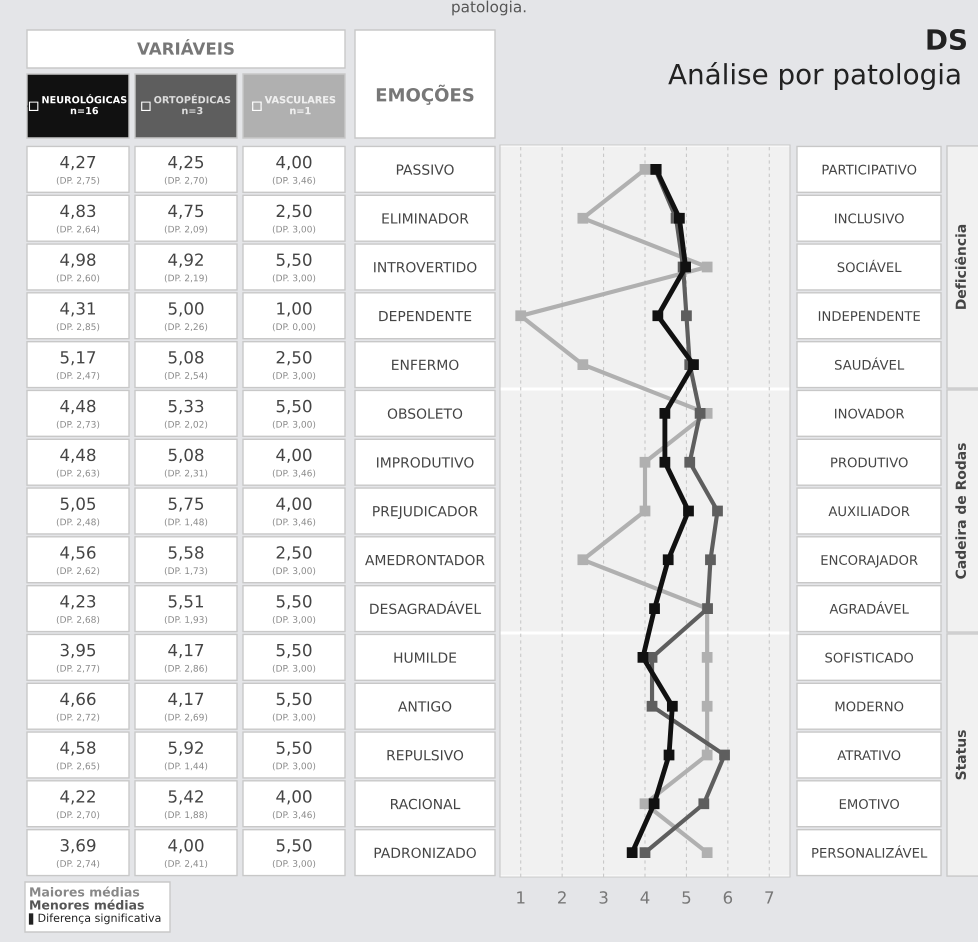  Describe the element at coordinates (425, 365) in the screenshot. I see `y-tick-label: ENFERMO` at that location.